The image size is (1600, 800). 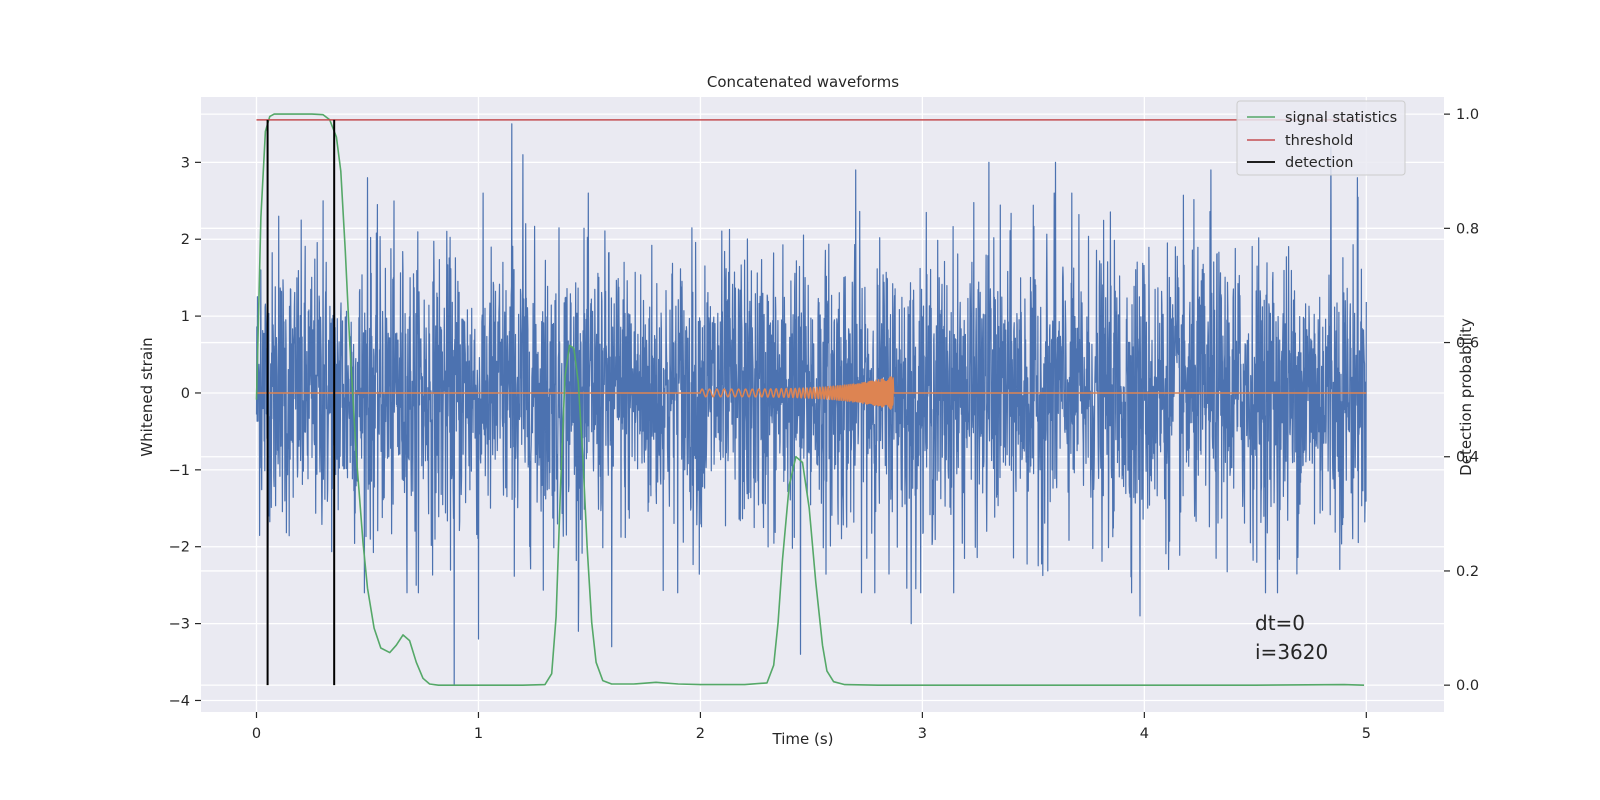 What do you see at coordinates (1466, 397) in the screenshot?
I see `y2-axis-label: Detection probability` at bounding box center [1466, 397].